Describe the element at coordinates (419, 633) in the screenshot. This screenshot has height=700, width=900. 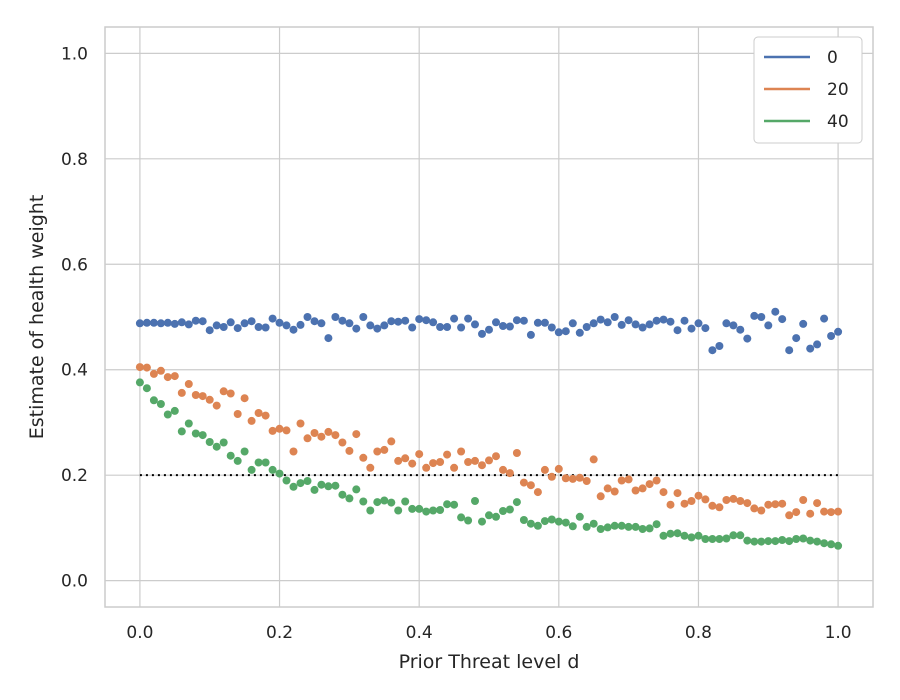
I see `x-tick-label: 0.4` at that location.